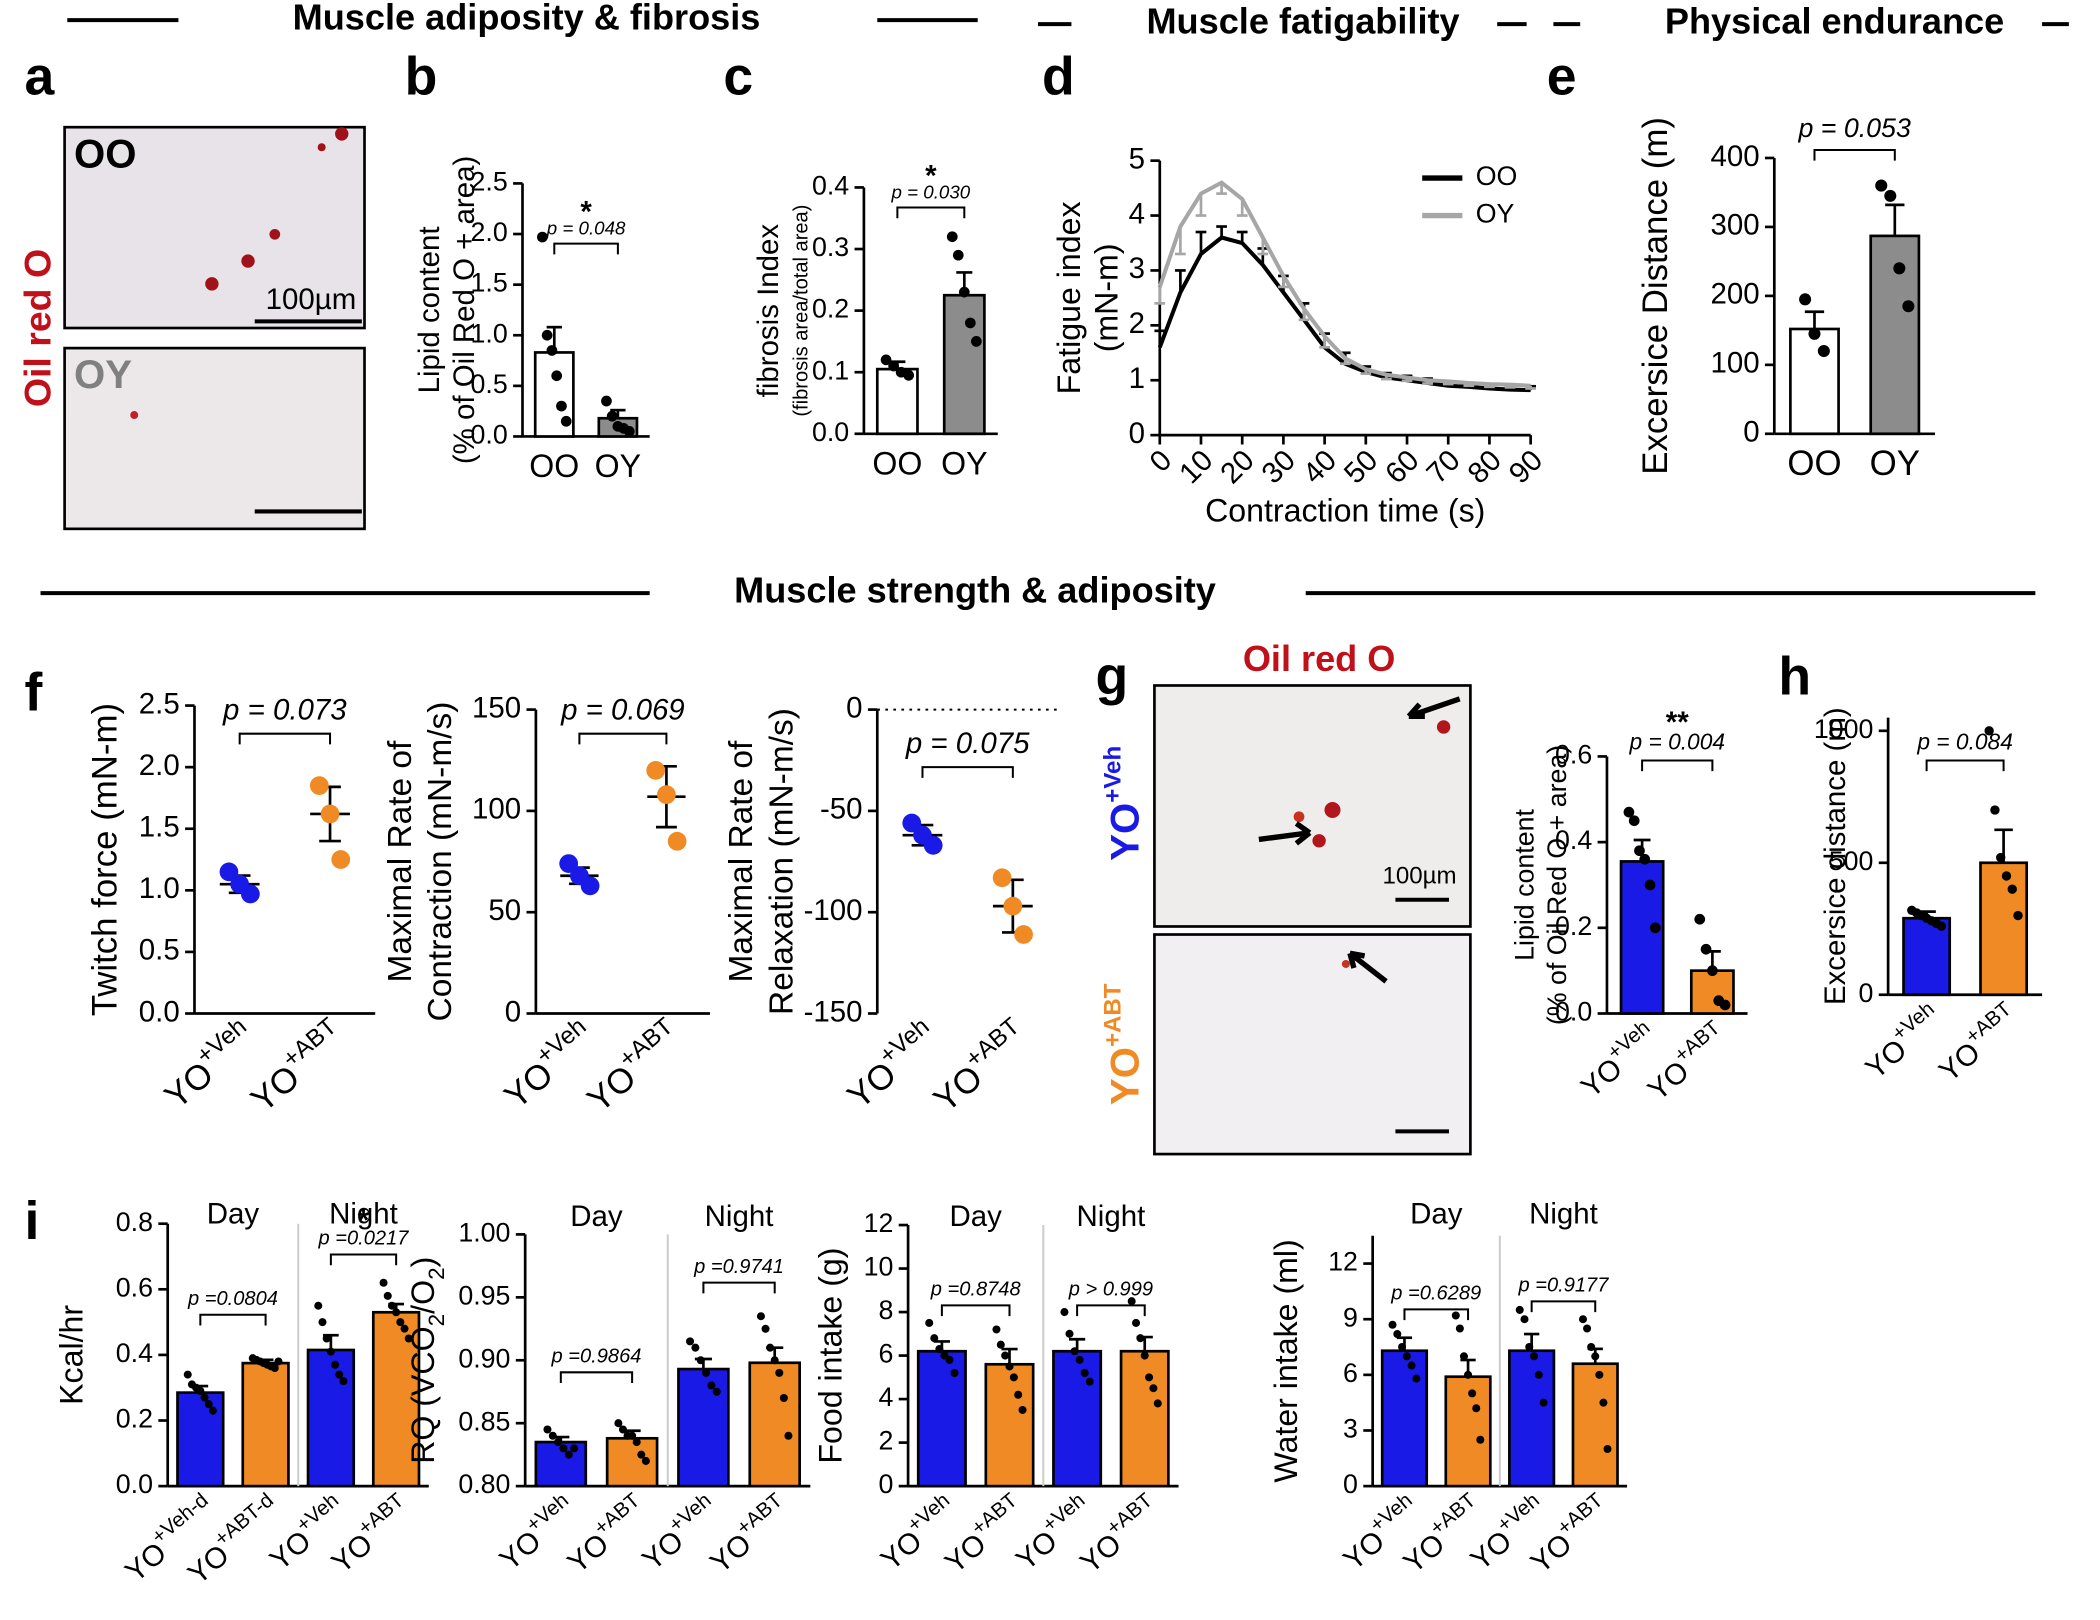 Image resolution: width=2100 pixels, height=1620 pixels. I want to click on panel-letter: d, so click(1058, 76).